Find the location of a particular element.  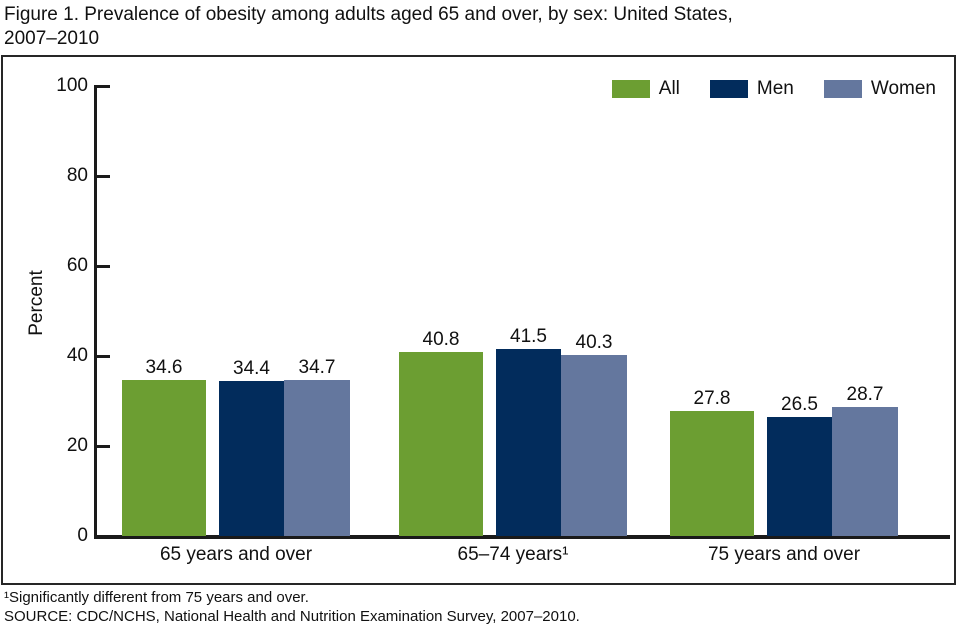

y-axis-tick-label: 100 is located at coordinates (72, 85).